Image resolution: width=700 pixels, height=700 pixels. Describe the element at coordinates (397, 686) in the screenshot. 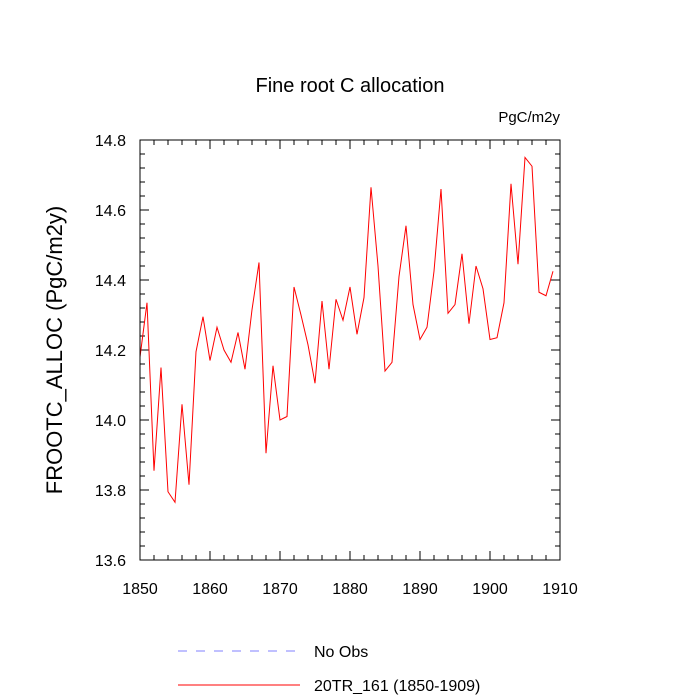

I see `legend-label-model: 20TR_161 (1850-1909)` at that location.